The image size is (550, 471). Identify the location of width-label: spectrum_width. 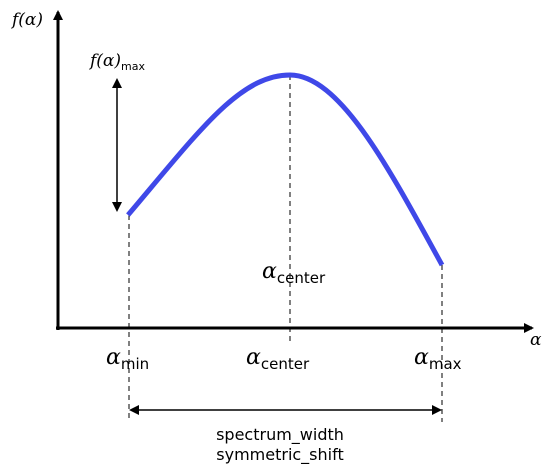
(280, 435).